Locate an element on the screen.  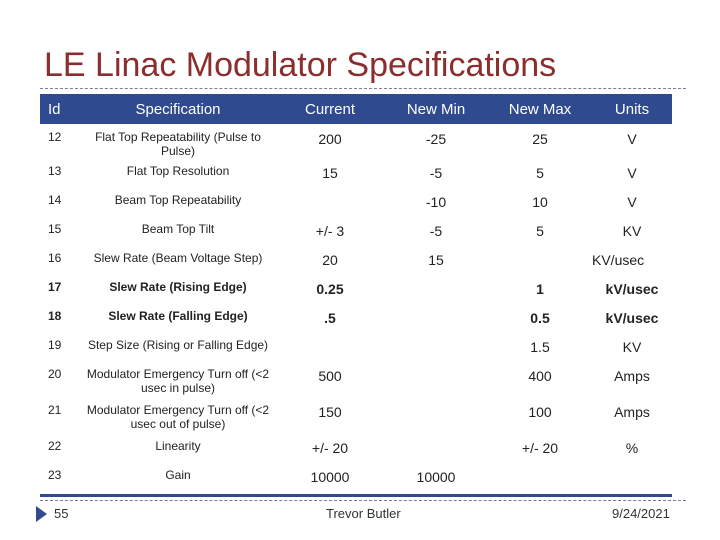
cell-max: +/- 20 is located at coordinates (540, 448).